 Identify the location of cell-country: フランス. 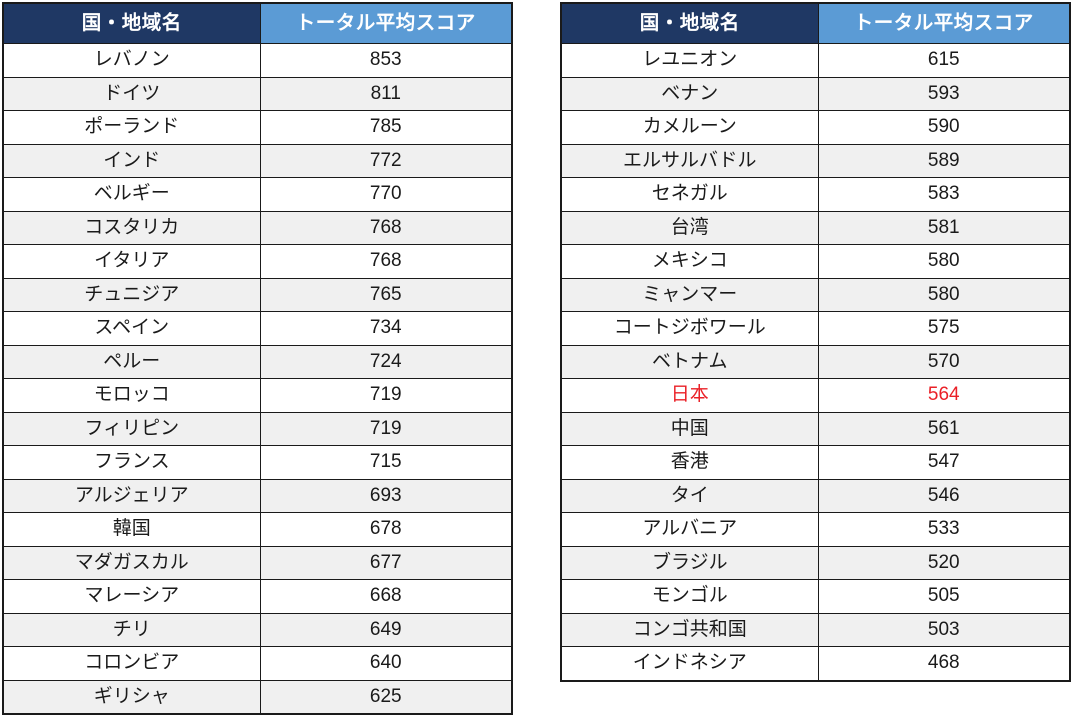
(131, 462).